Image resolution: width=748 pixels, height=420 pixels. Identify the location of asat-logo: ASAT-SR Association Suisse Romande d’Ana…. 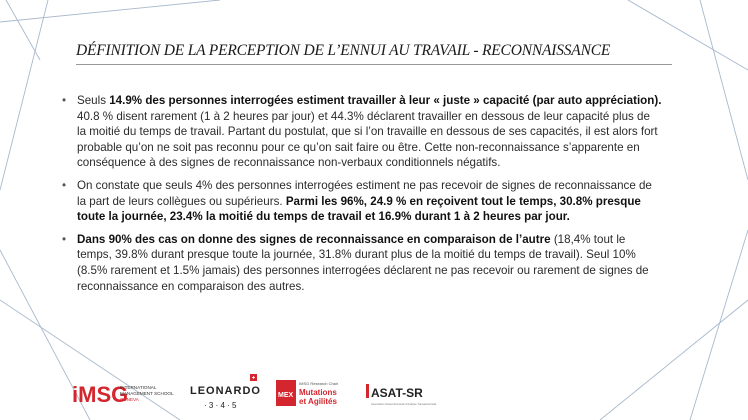
(401, 395).